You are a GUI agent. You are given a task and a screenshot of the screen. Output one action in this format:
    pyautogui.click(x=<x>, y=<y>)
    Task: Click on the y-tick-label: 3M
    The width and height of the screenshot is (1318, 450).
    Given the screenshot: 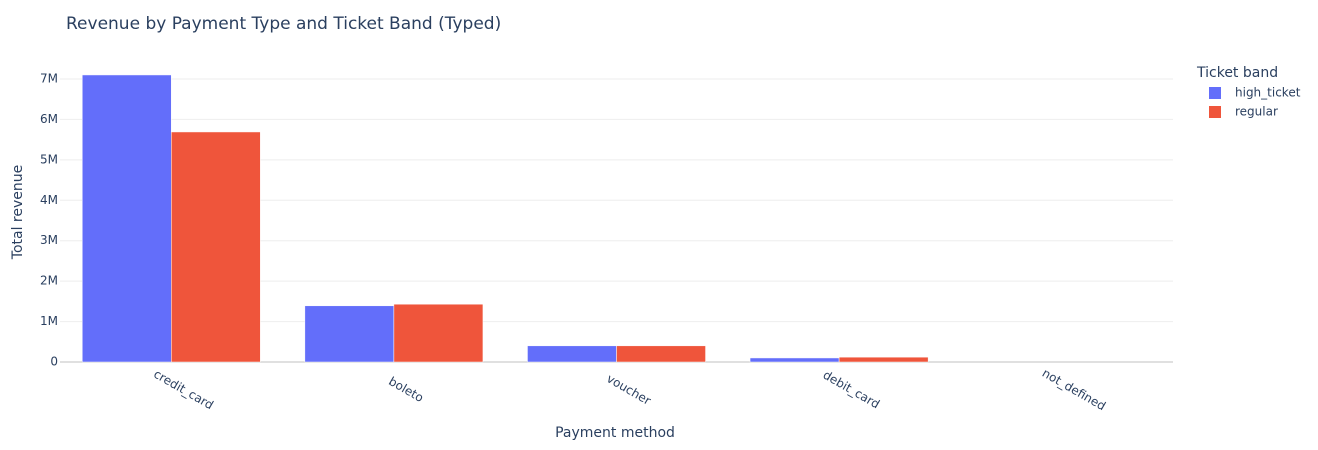 What is the action you would take?
    pyautogui.click(x=49, y=240)
    